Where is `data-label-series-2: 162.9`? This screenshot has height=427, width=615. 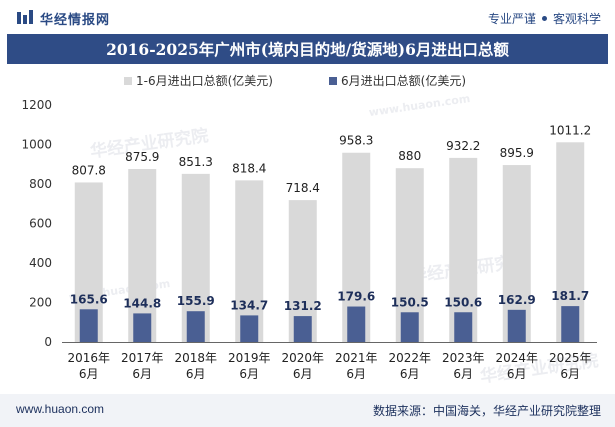 data-label-series-2: 162.9 is located at coordinates (517, 300).